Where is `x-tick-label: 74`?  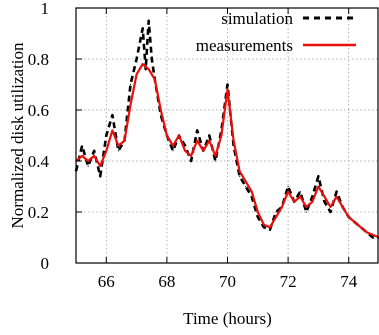 x-tick-label: 74 is located at coordinates (349, 281).